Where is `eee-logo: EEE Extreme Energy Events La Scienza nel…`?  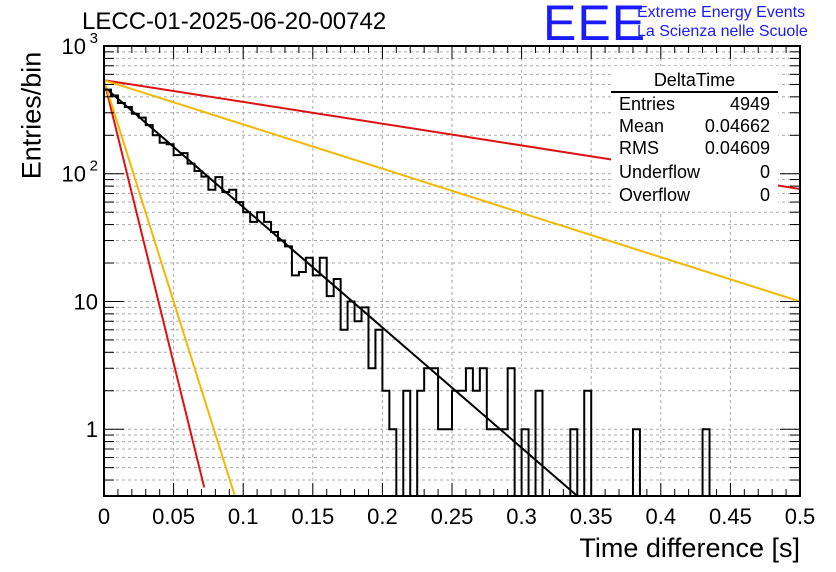
eee-logo: EEE Extreme Energy Events La Scienza nel… is located at coordinates (688, 25).